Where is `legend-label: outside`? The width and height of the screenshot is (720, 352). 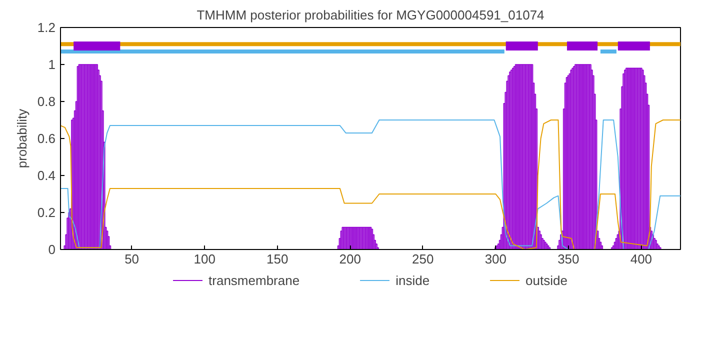 legend-label: outside is located at coordinates (547, 280).